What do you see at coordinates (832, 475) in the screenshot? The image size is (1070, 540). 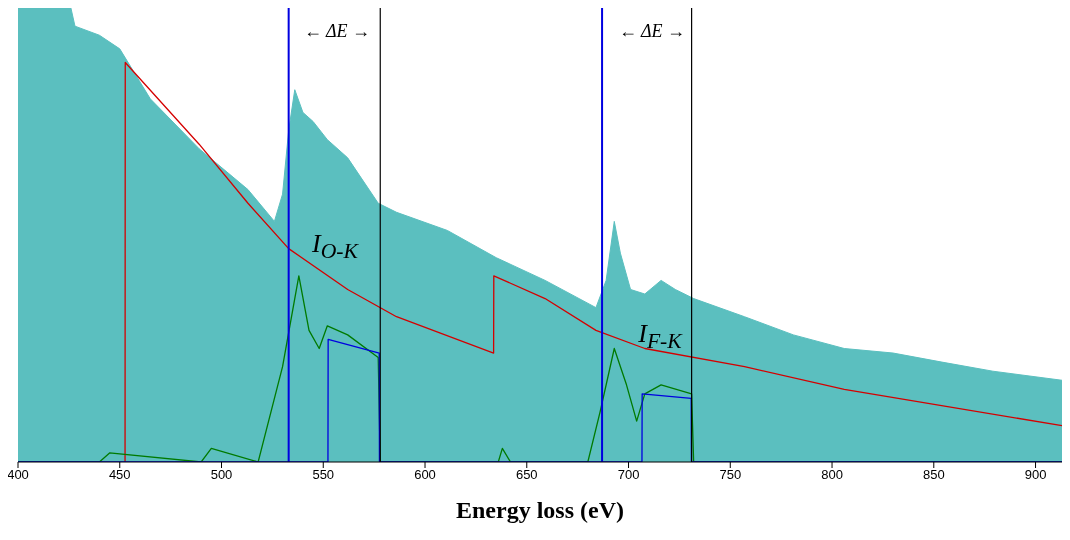 I see `x-tick-label: 800` at bounding box center [832, 475].